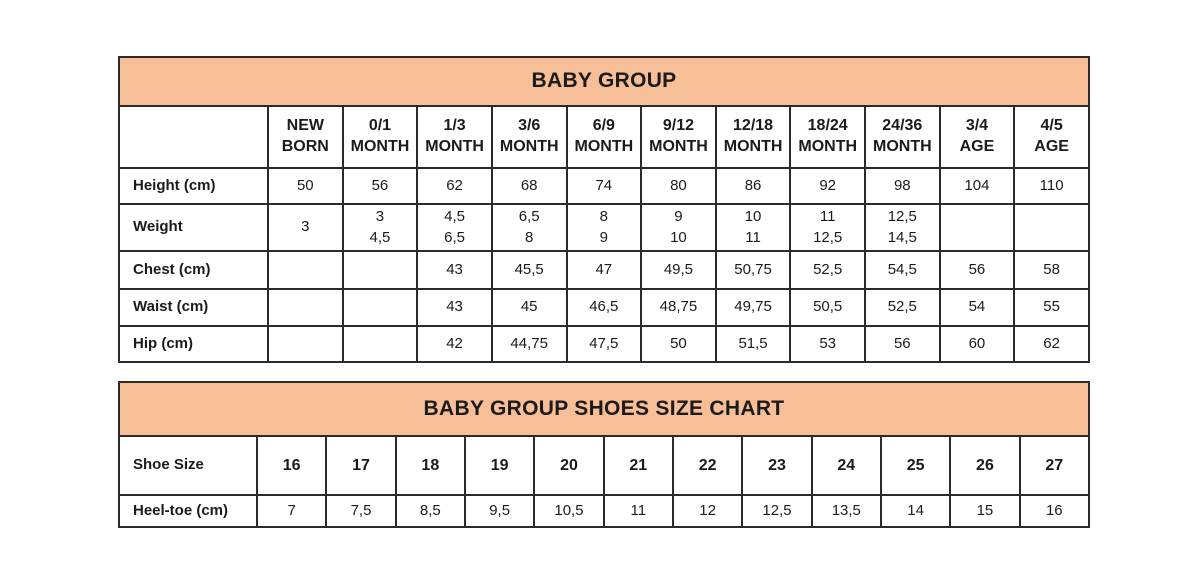 The width and height of the screenshot is (1200, 582). What do you see at coordinates (1054, 465) in the screenshot?
I see `data-cell: 27` at bounding box center [1054, 465].